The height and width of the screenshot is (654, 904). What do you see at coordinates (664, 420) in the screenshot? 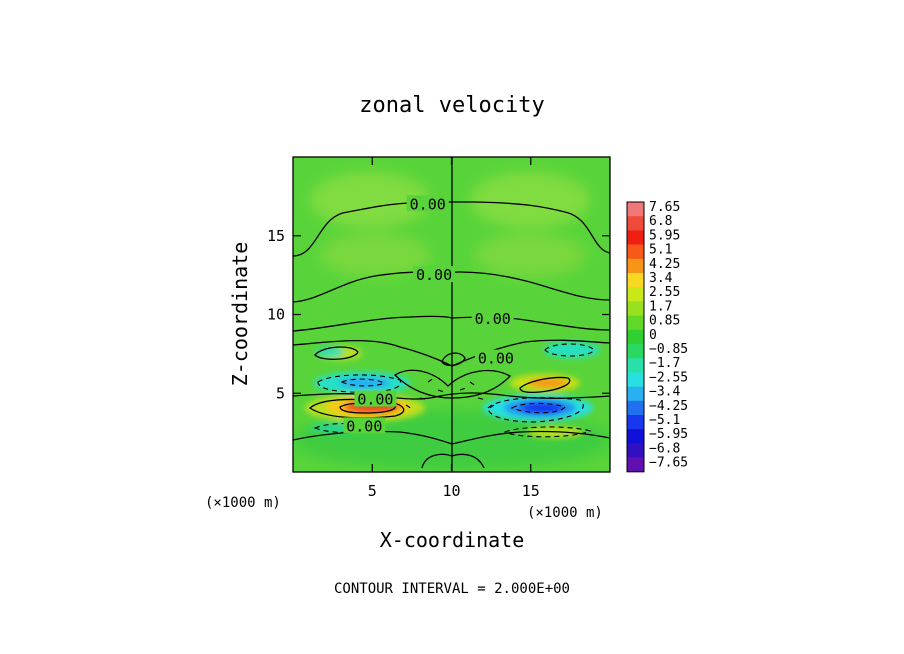
I see `colorbar-label-15: −5.1` at bounding box center [664, 420].